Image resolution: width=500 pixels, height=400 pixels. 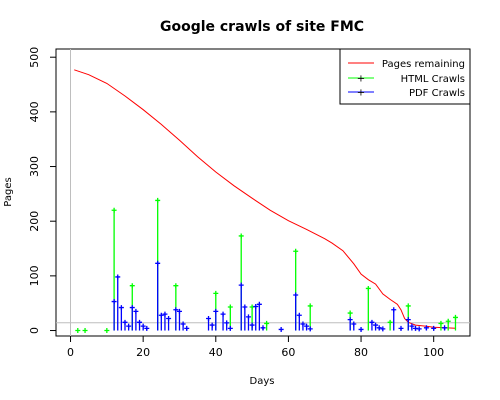 What do you see at coordinates (262, 381) in the screenshot?
I see `x-axis-title: Days` at bounding box center [262, 381].